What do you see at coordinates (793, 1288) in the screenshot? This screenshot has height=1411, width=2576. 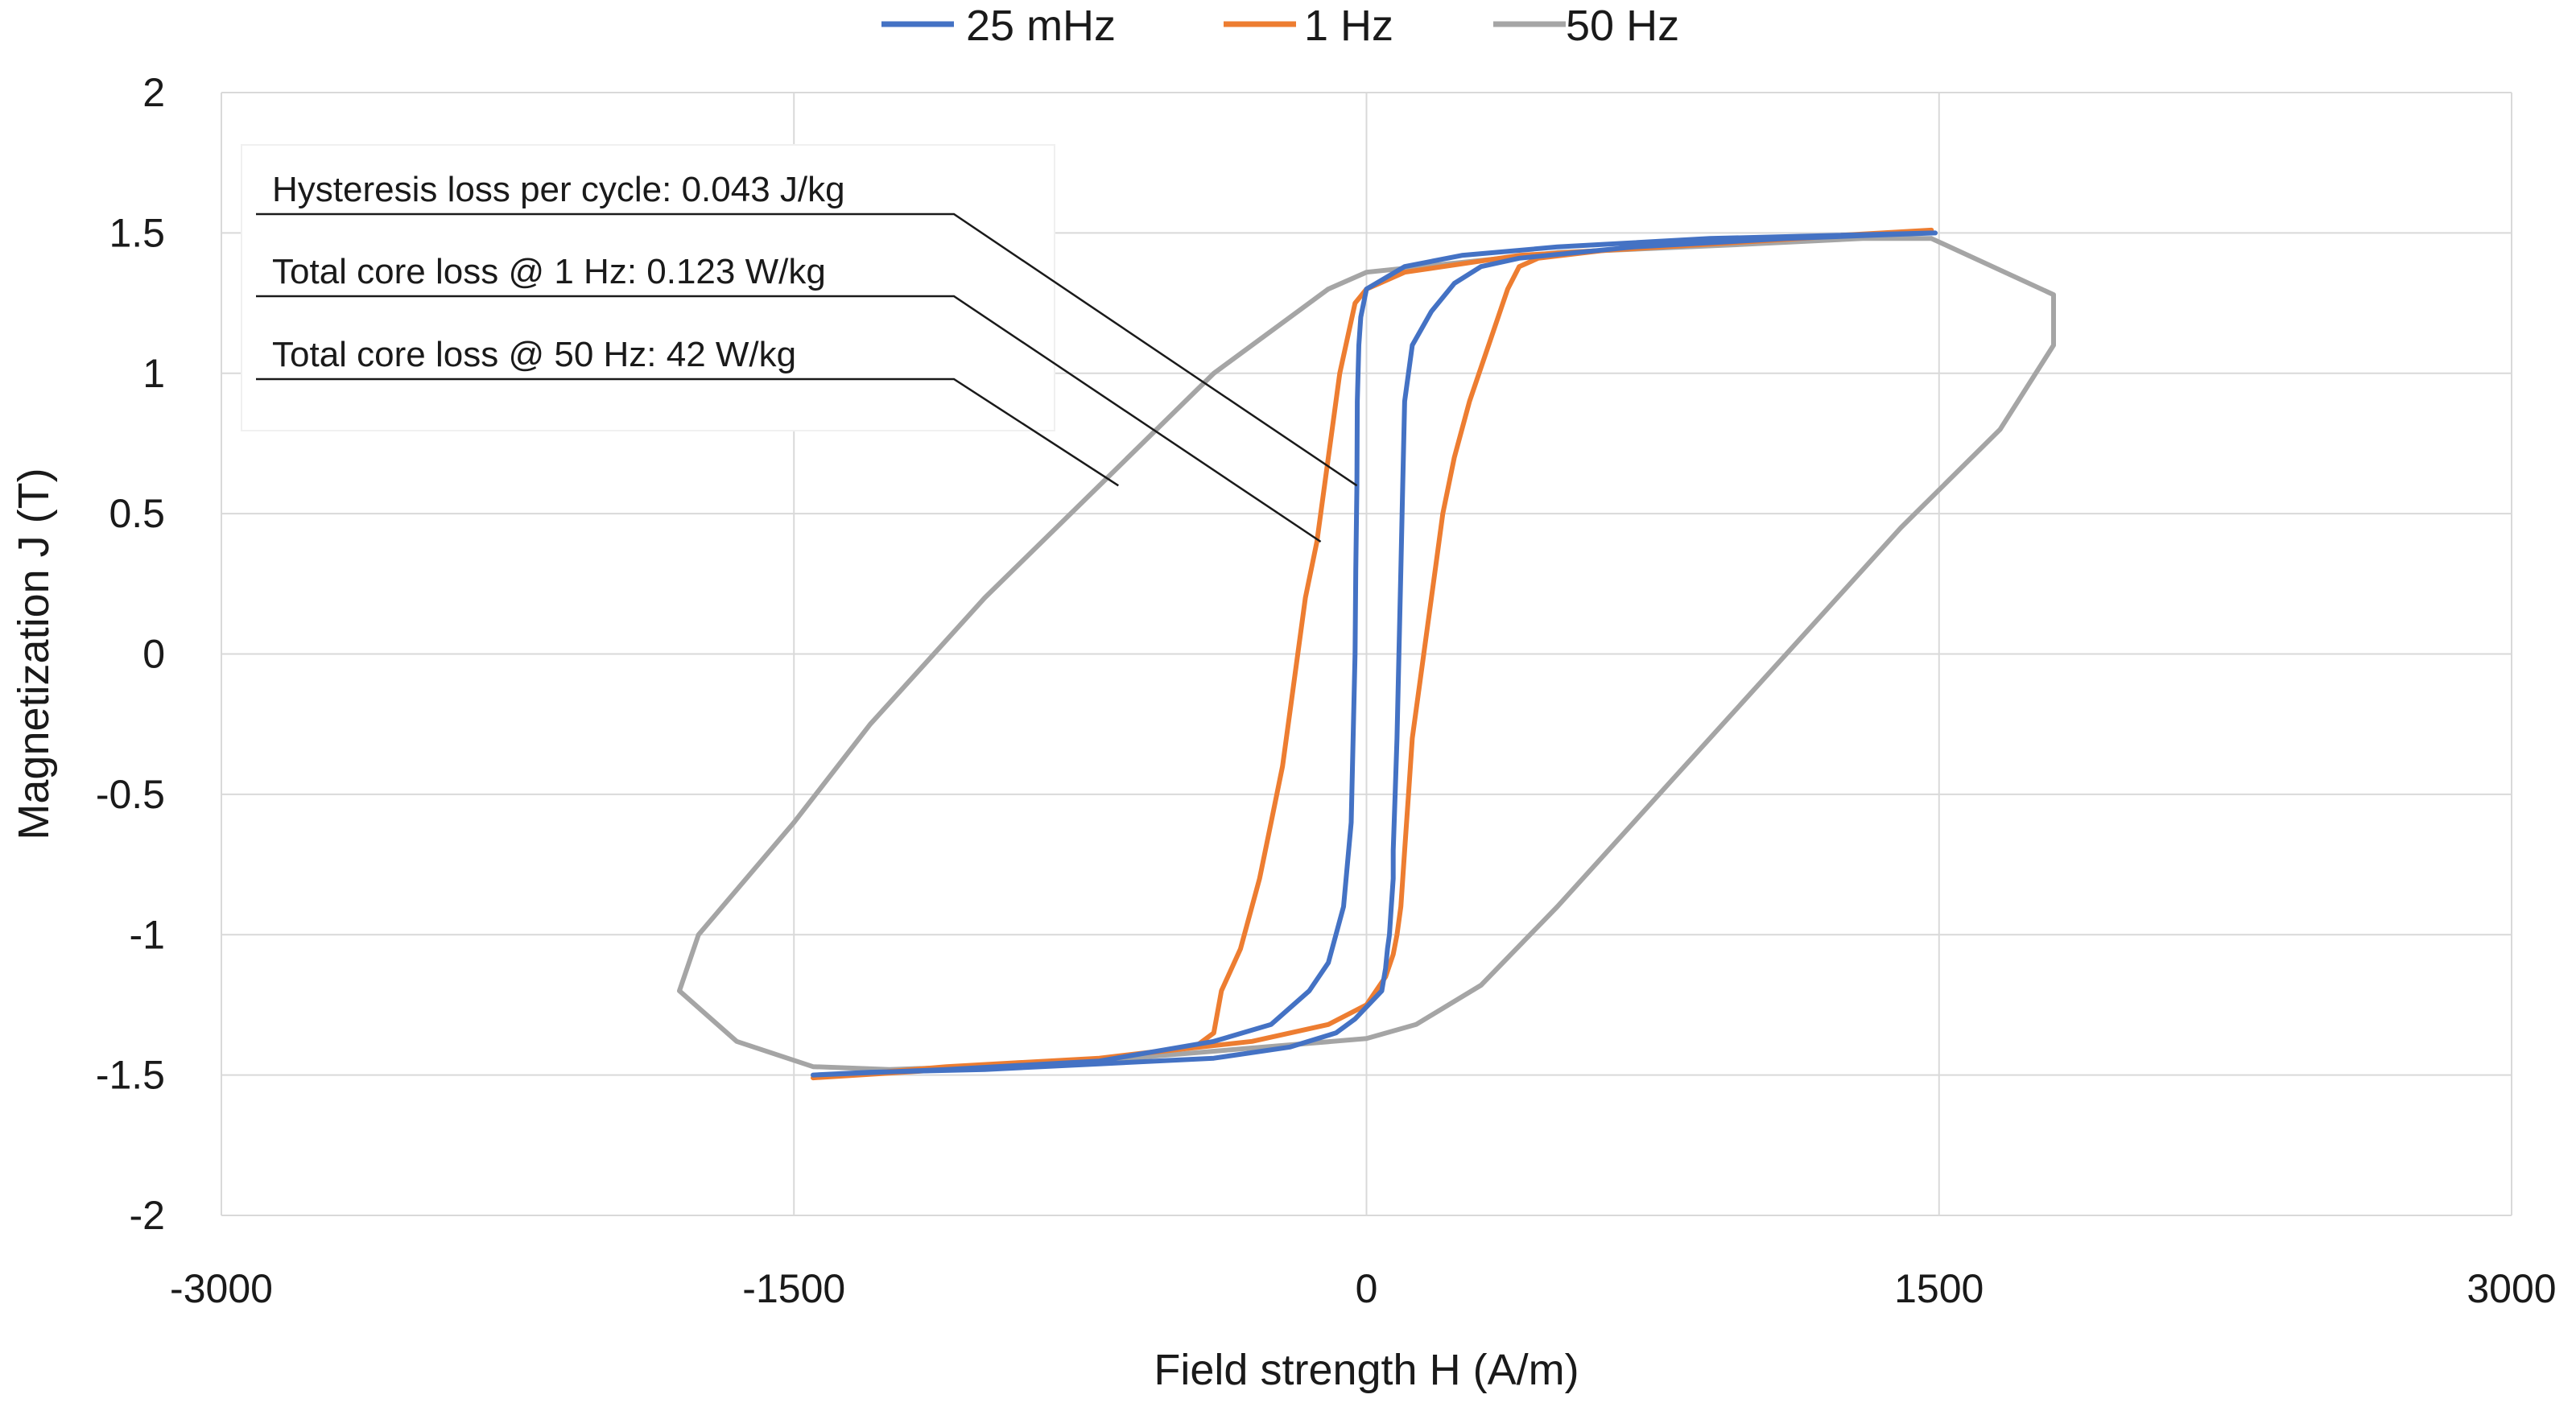 I see `x-tick-label: -1500` at bounding box center [793, 1288].